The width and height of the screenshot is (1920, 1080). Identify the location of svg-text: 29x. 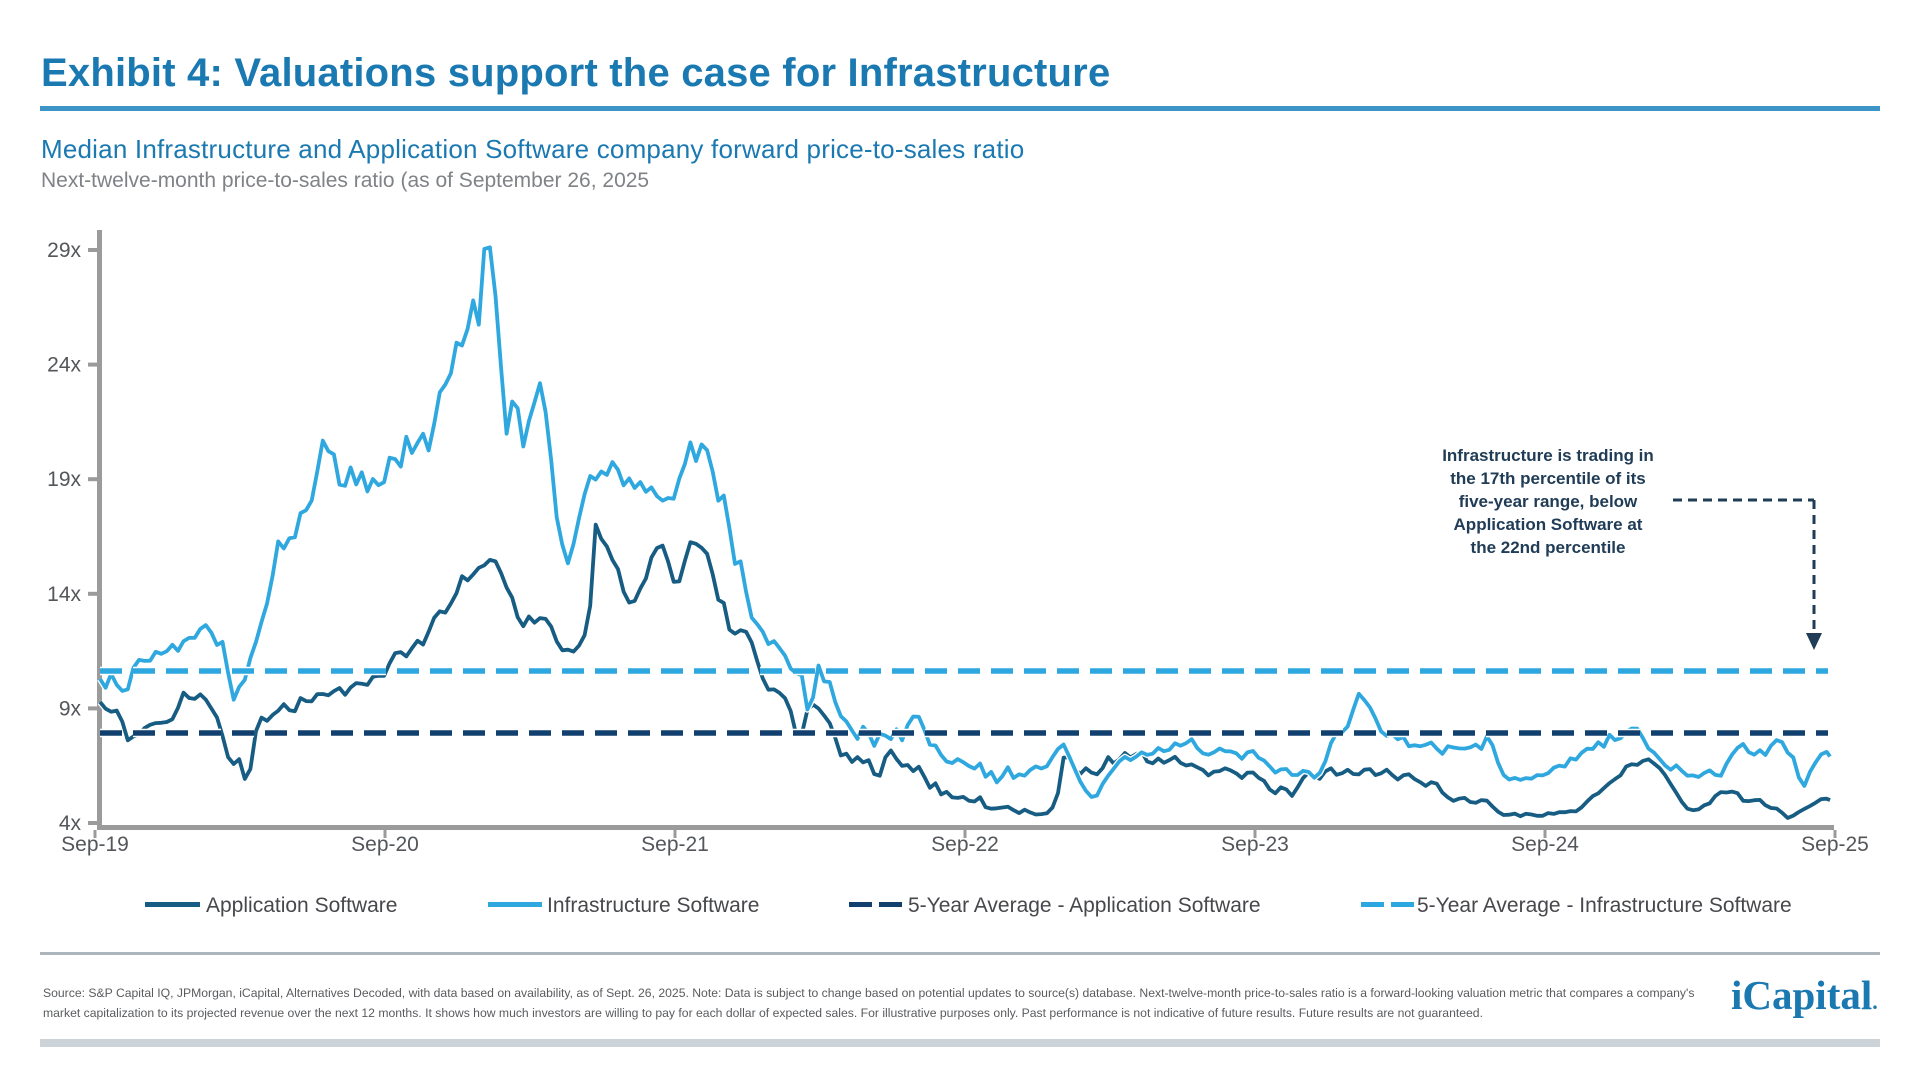
(64, 250).